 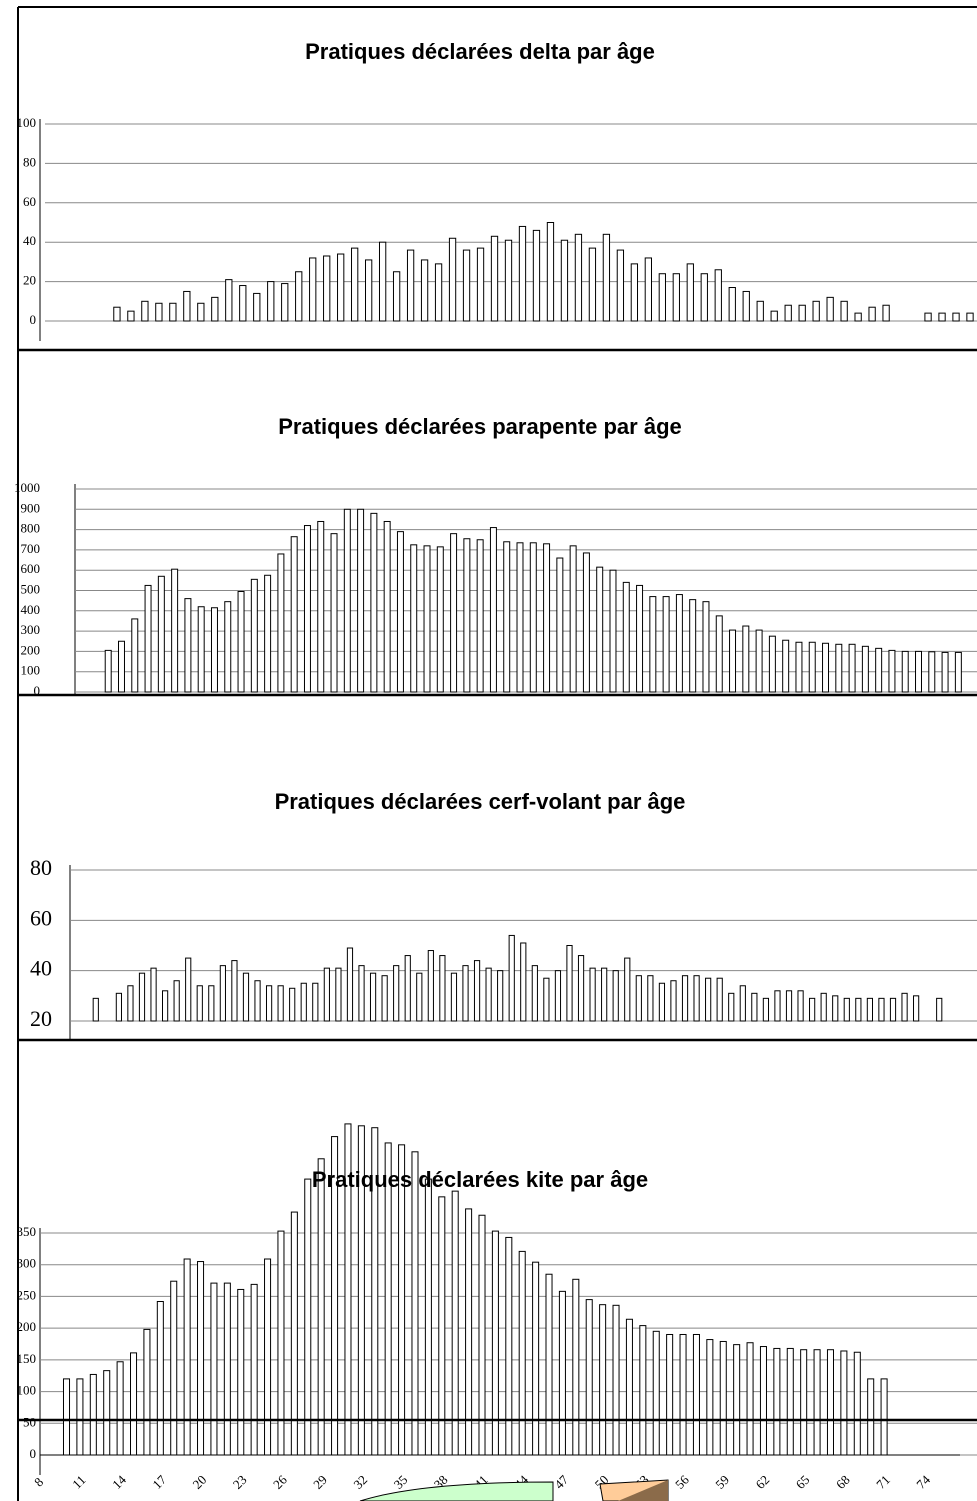 I want to click on y-tick-label: 40, so click(x=41, y=968).